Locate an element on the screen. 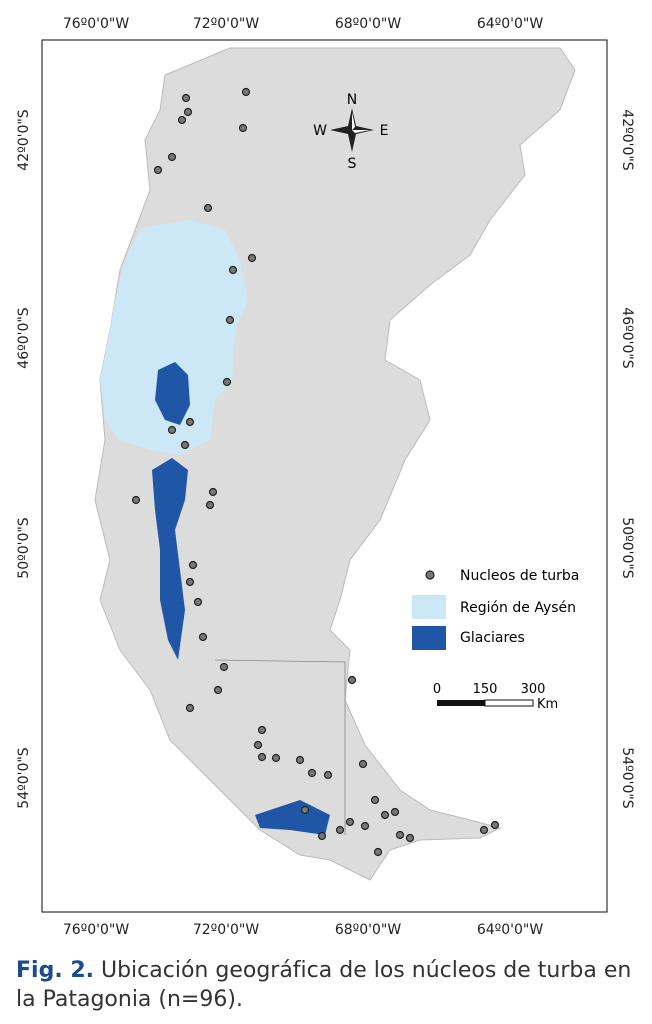 Image resolution: width=652 pixels, height=1024 pixels. legend-label: Glaciares is located at coordinates (492, 638).